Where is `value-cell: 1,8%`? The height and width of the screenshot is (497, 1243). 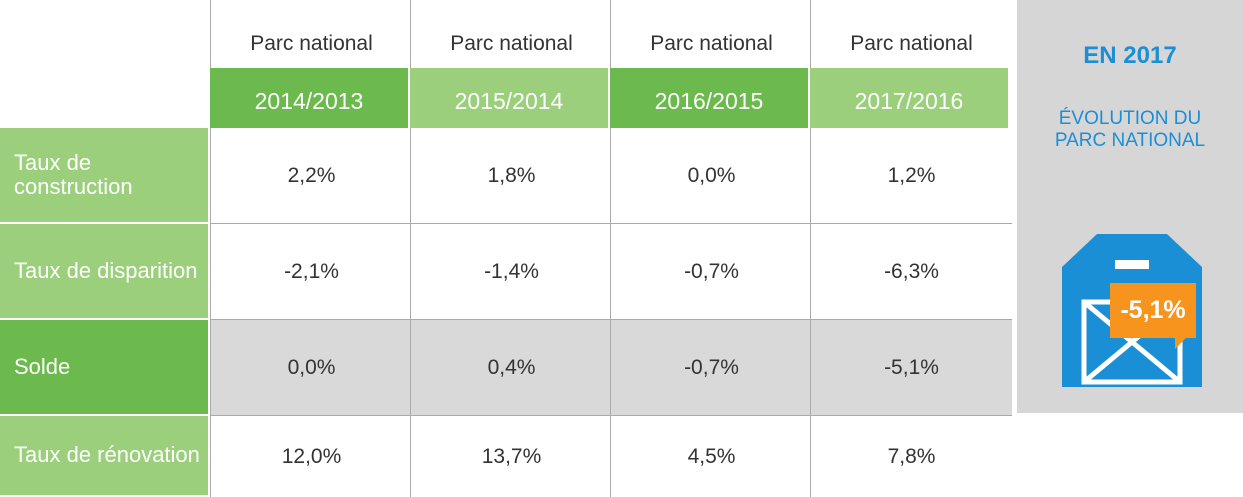
value-cell: 1,8% is located at coordinates (511, 176).